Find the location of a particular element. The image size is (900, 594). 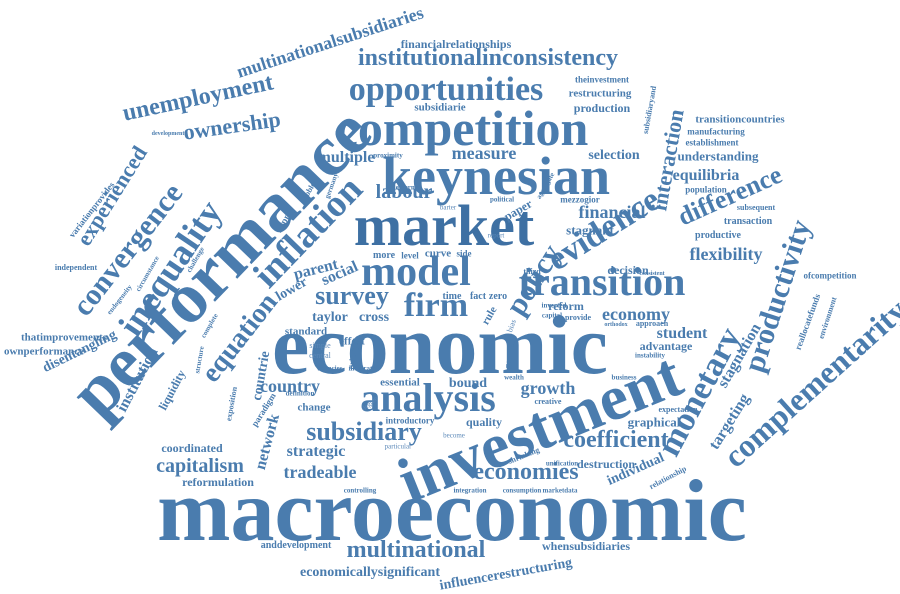

word-orthodox: orthodox is located at coordinates (616, 325).